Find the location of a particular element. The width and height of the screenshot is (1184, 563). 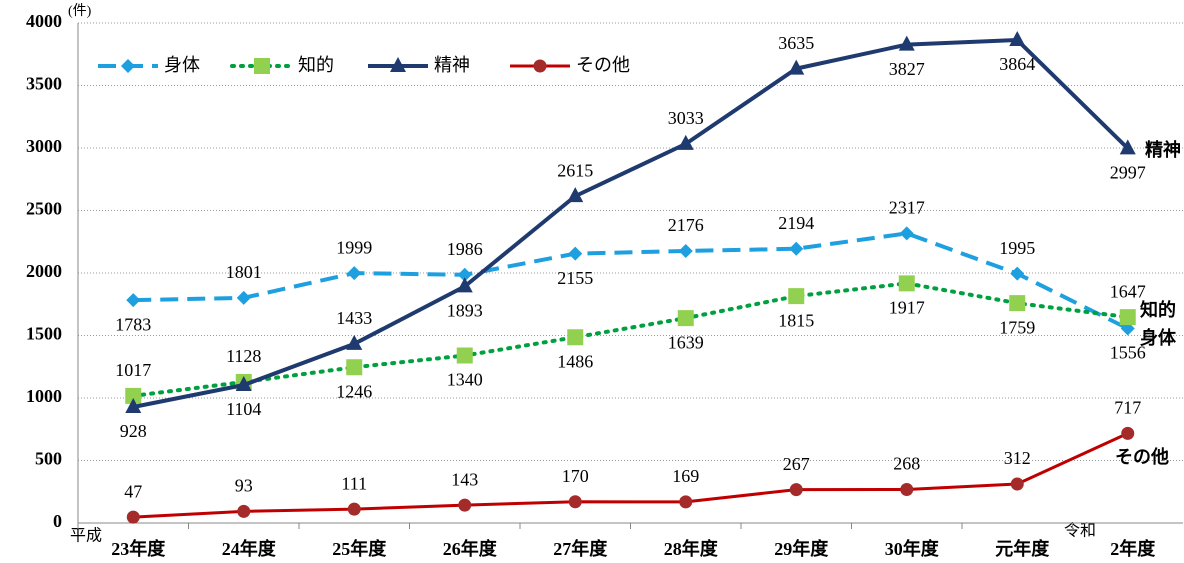

data-label: 169 is located at coordinates (685, 476).